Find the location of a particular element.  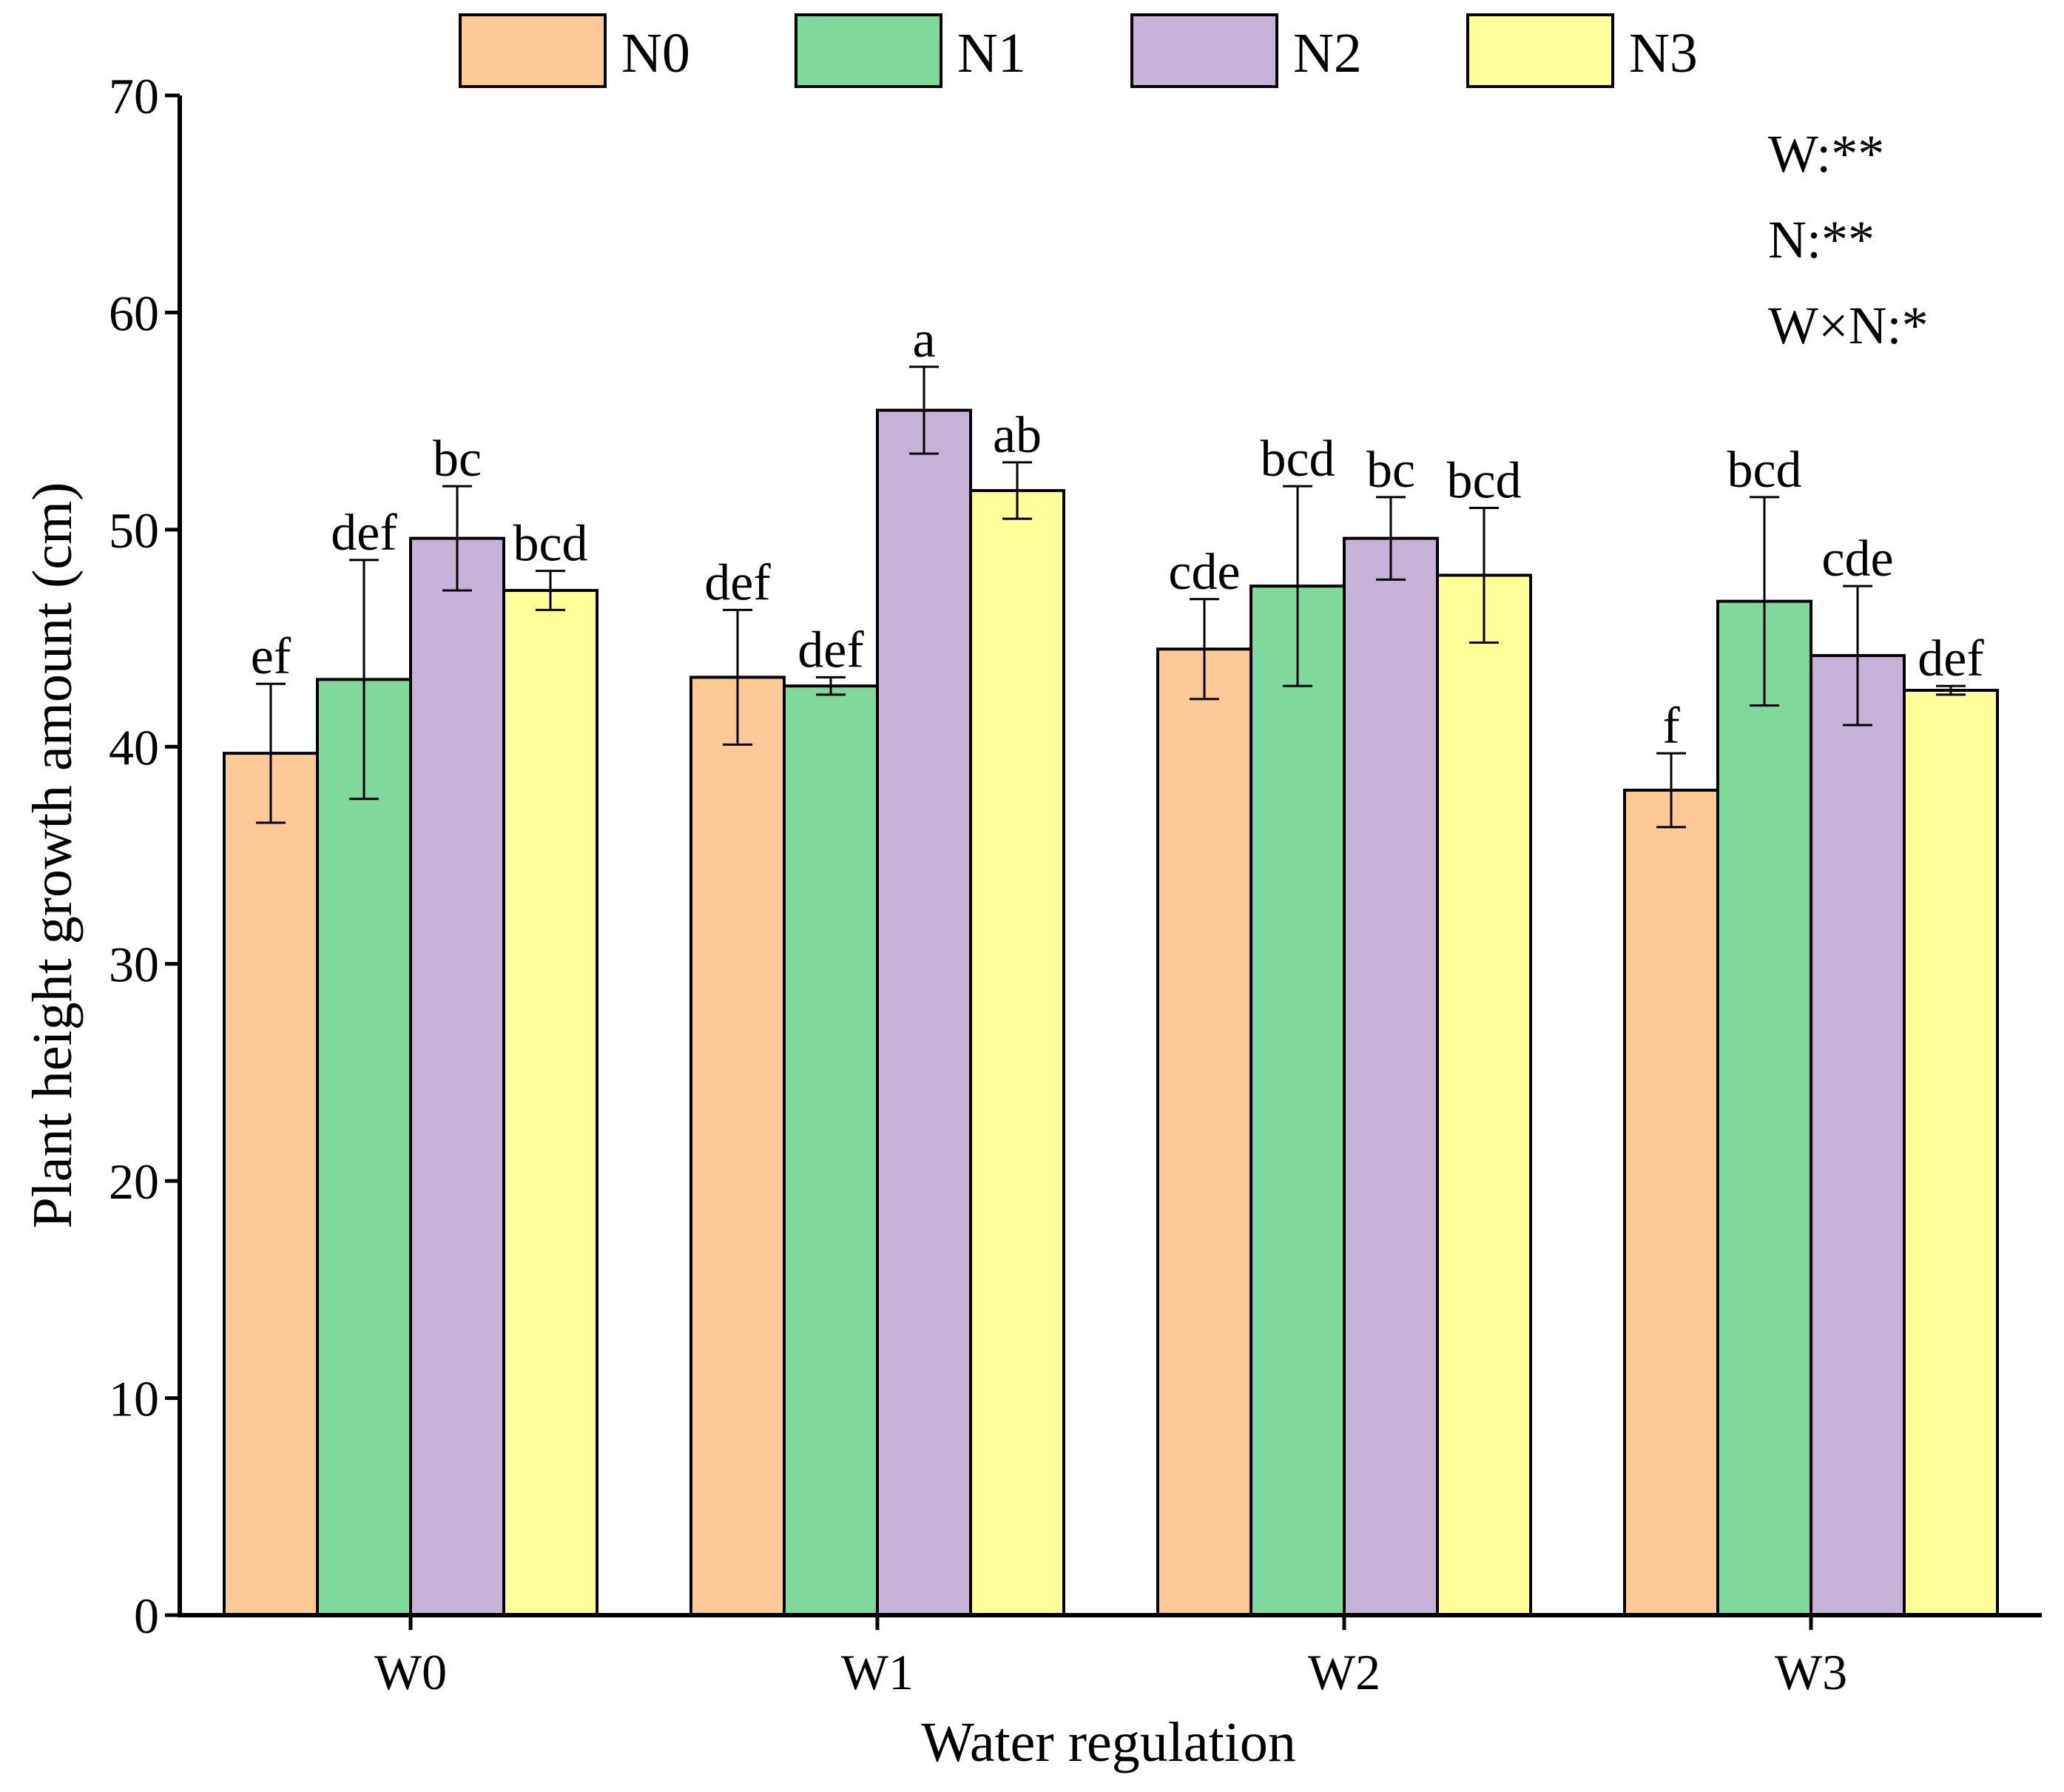

significance-annotation: N:** is located at coordinates (1821, 239).